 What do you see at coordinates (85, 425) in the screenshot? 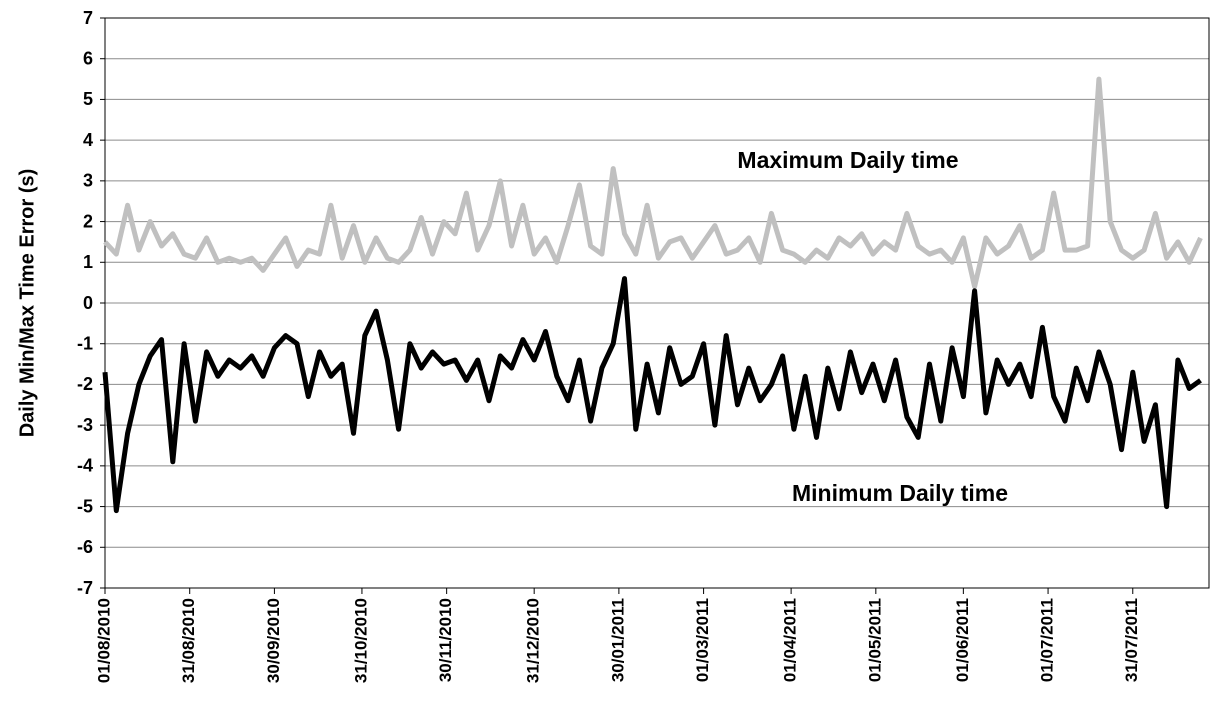
I see `y-tick-label: -3` at bounding box center [85, 425].